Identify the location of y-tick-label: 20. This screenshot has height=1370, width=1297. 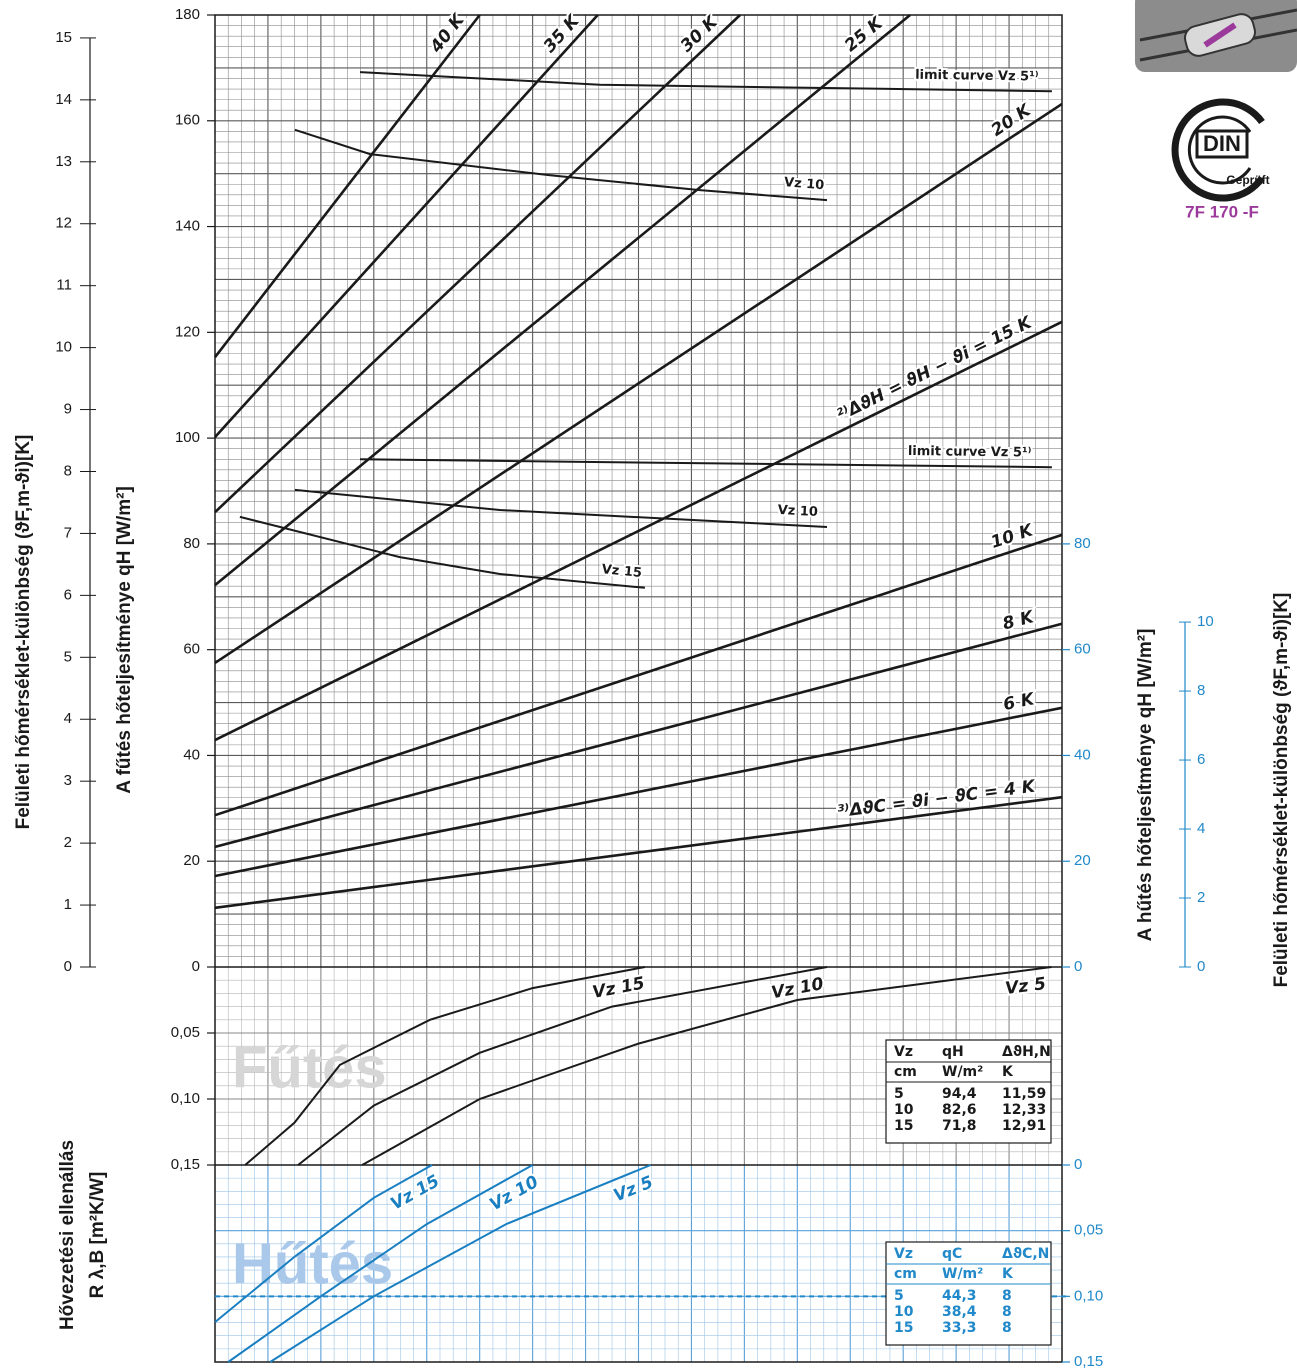
(191, 860).